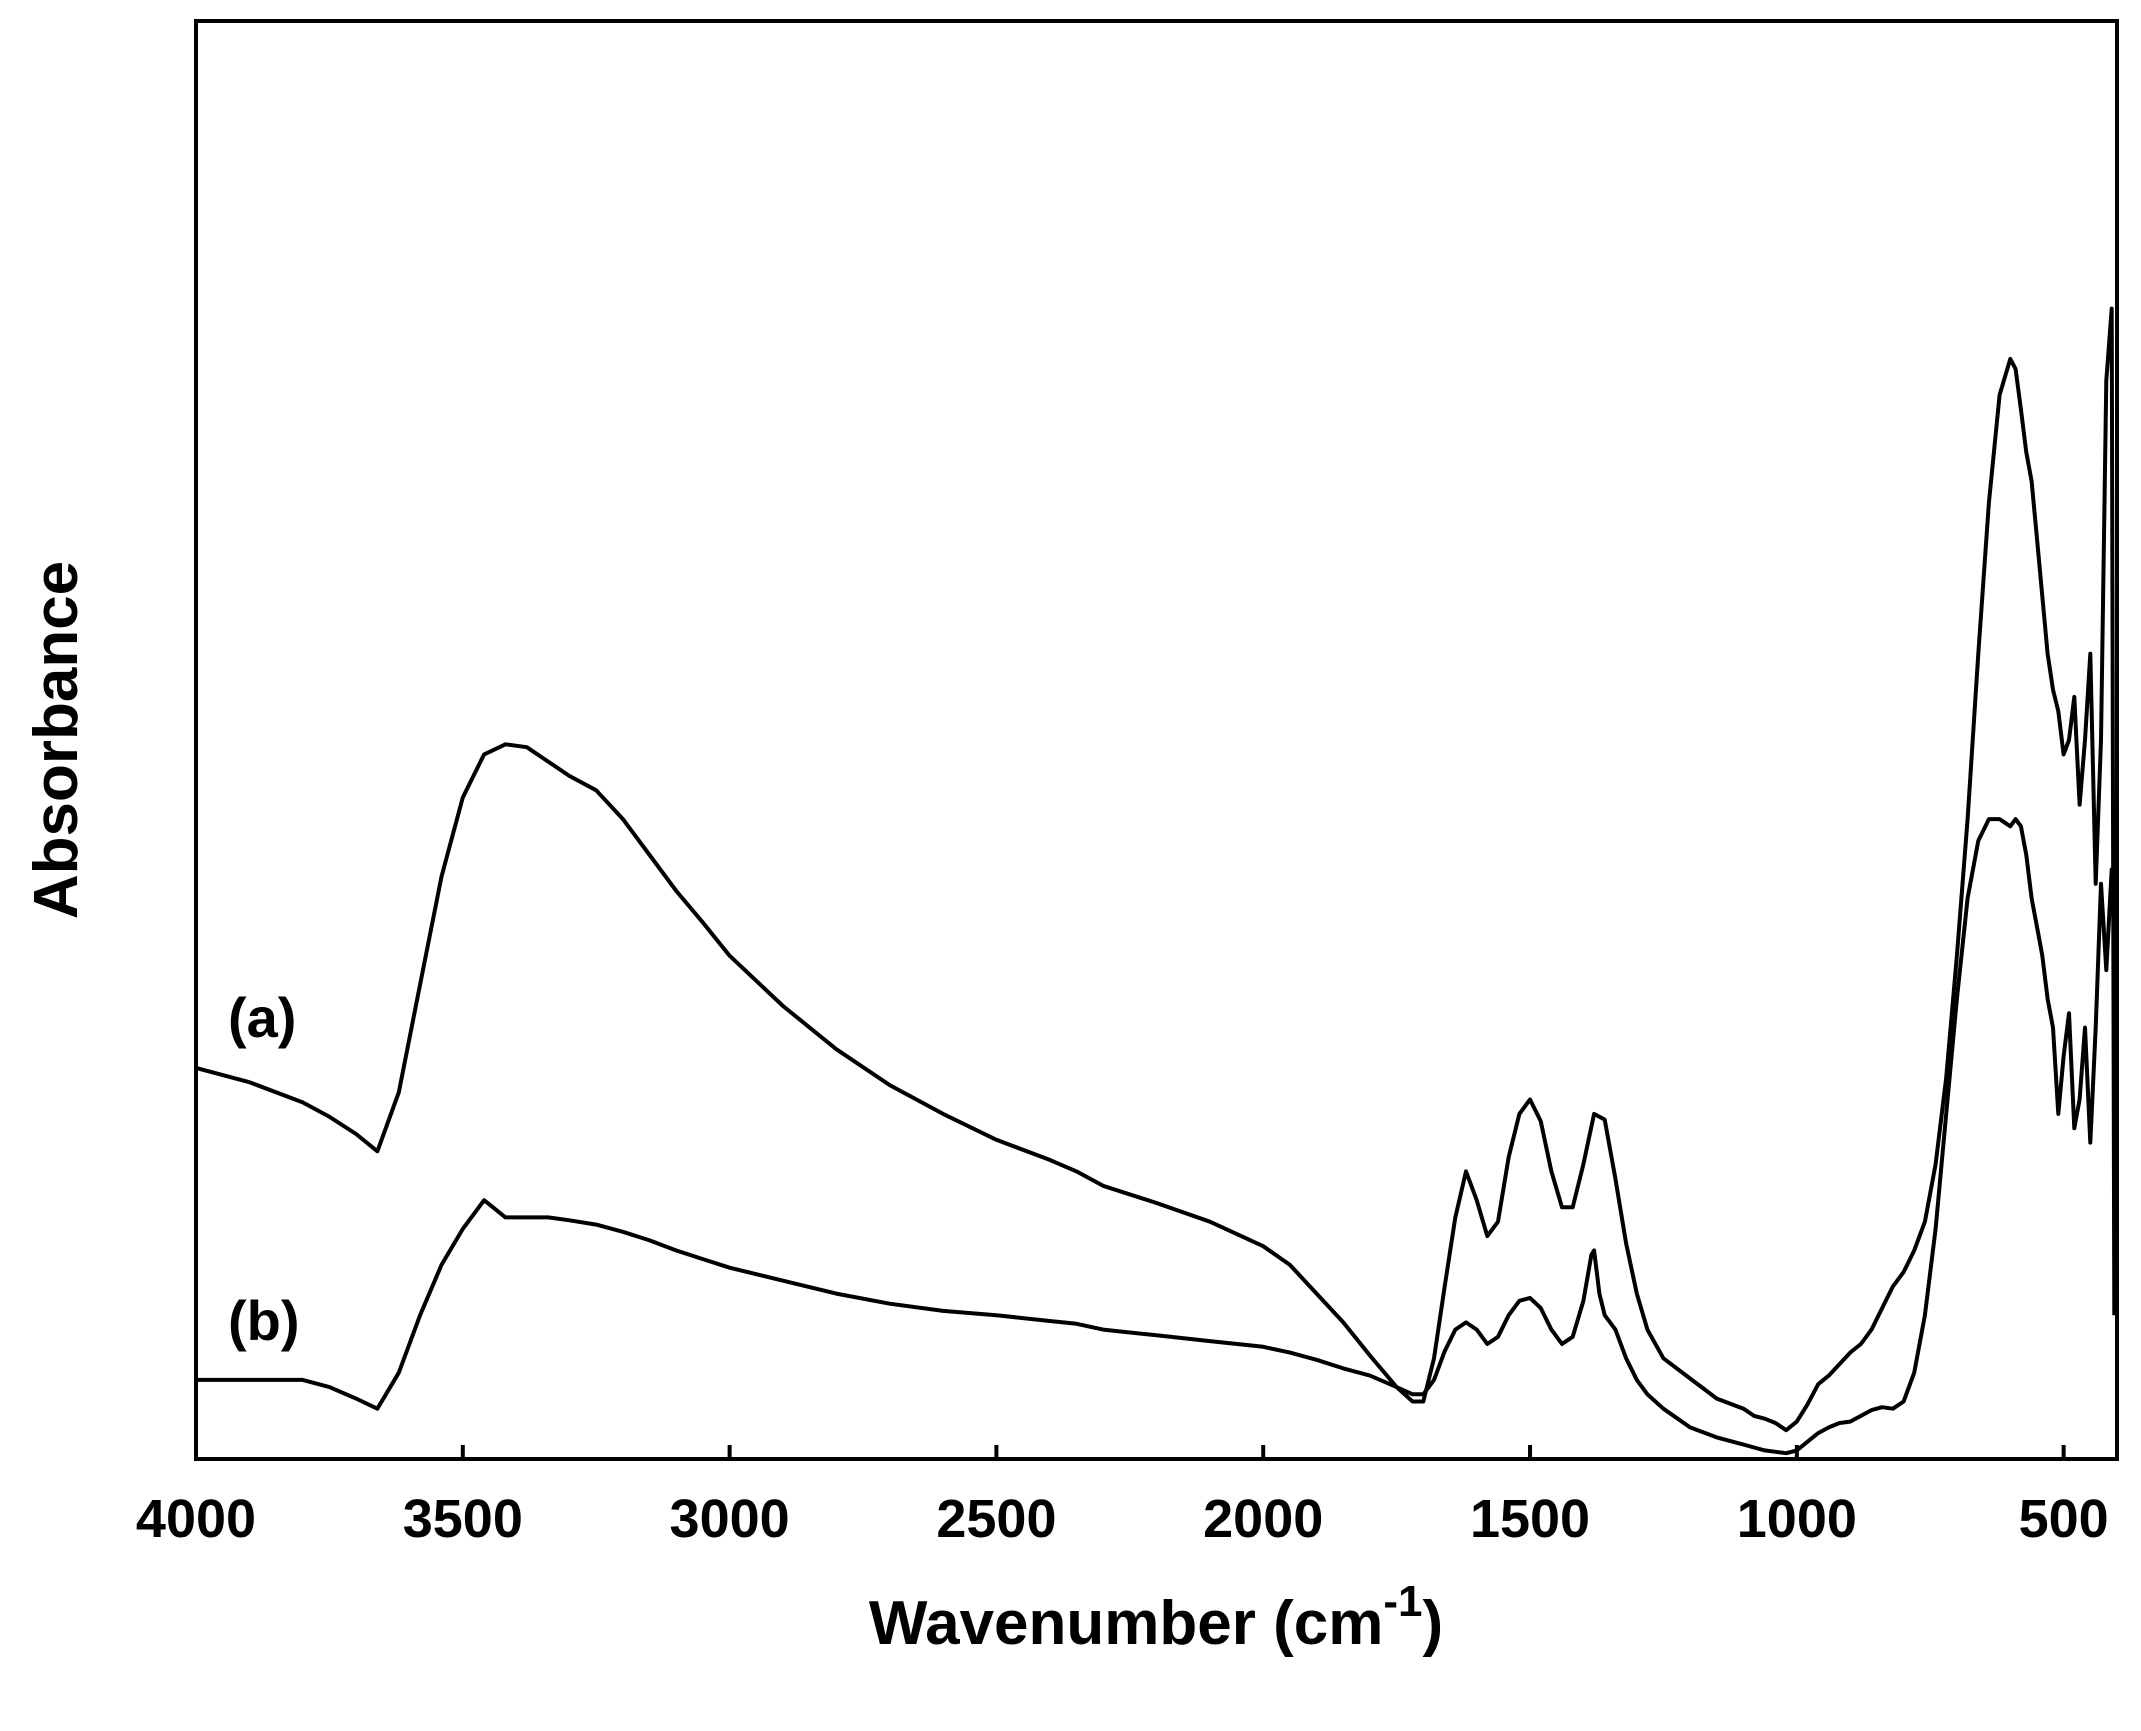 The height and width of the screenshot is (1731, 2141). I want to click on x-tick-label: 2000, so click(1263, 1519).